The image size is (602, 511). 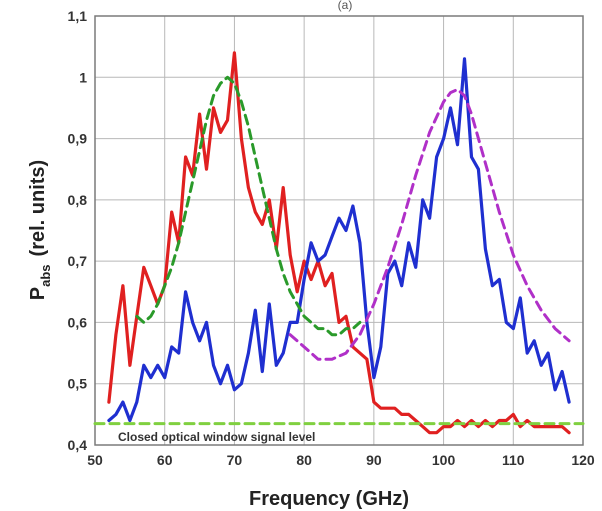 I want to click on x-tick-label: 80, so click(x=304, y=460).